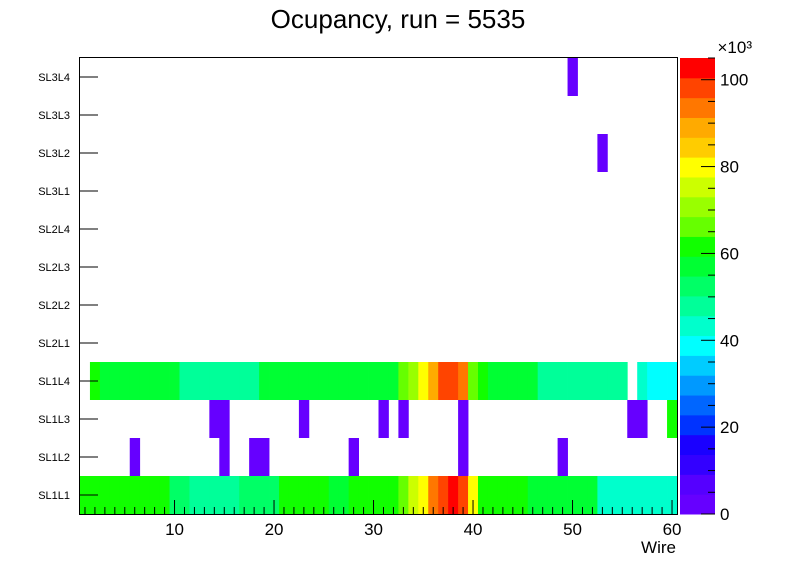 Image resolution: width=796 pixels, height=572 pixels. I want to click on colorbar-tick-label: 20, so click(729, 427).